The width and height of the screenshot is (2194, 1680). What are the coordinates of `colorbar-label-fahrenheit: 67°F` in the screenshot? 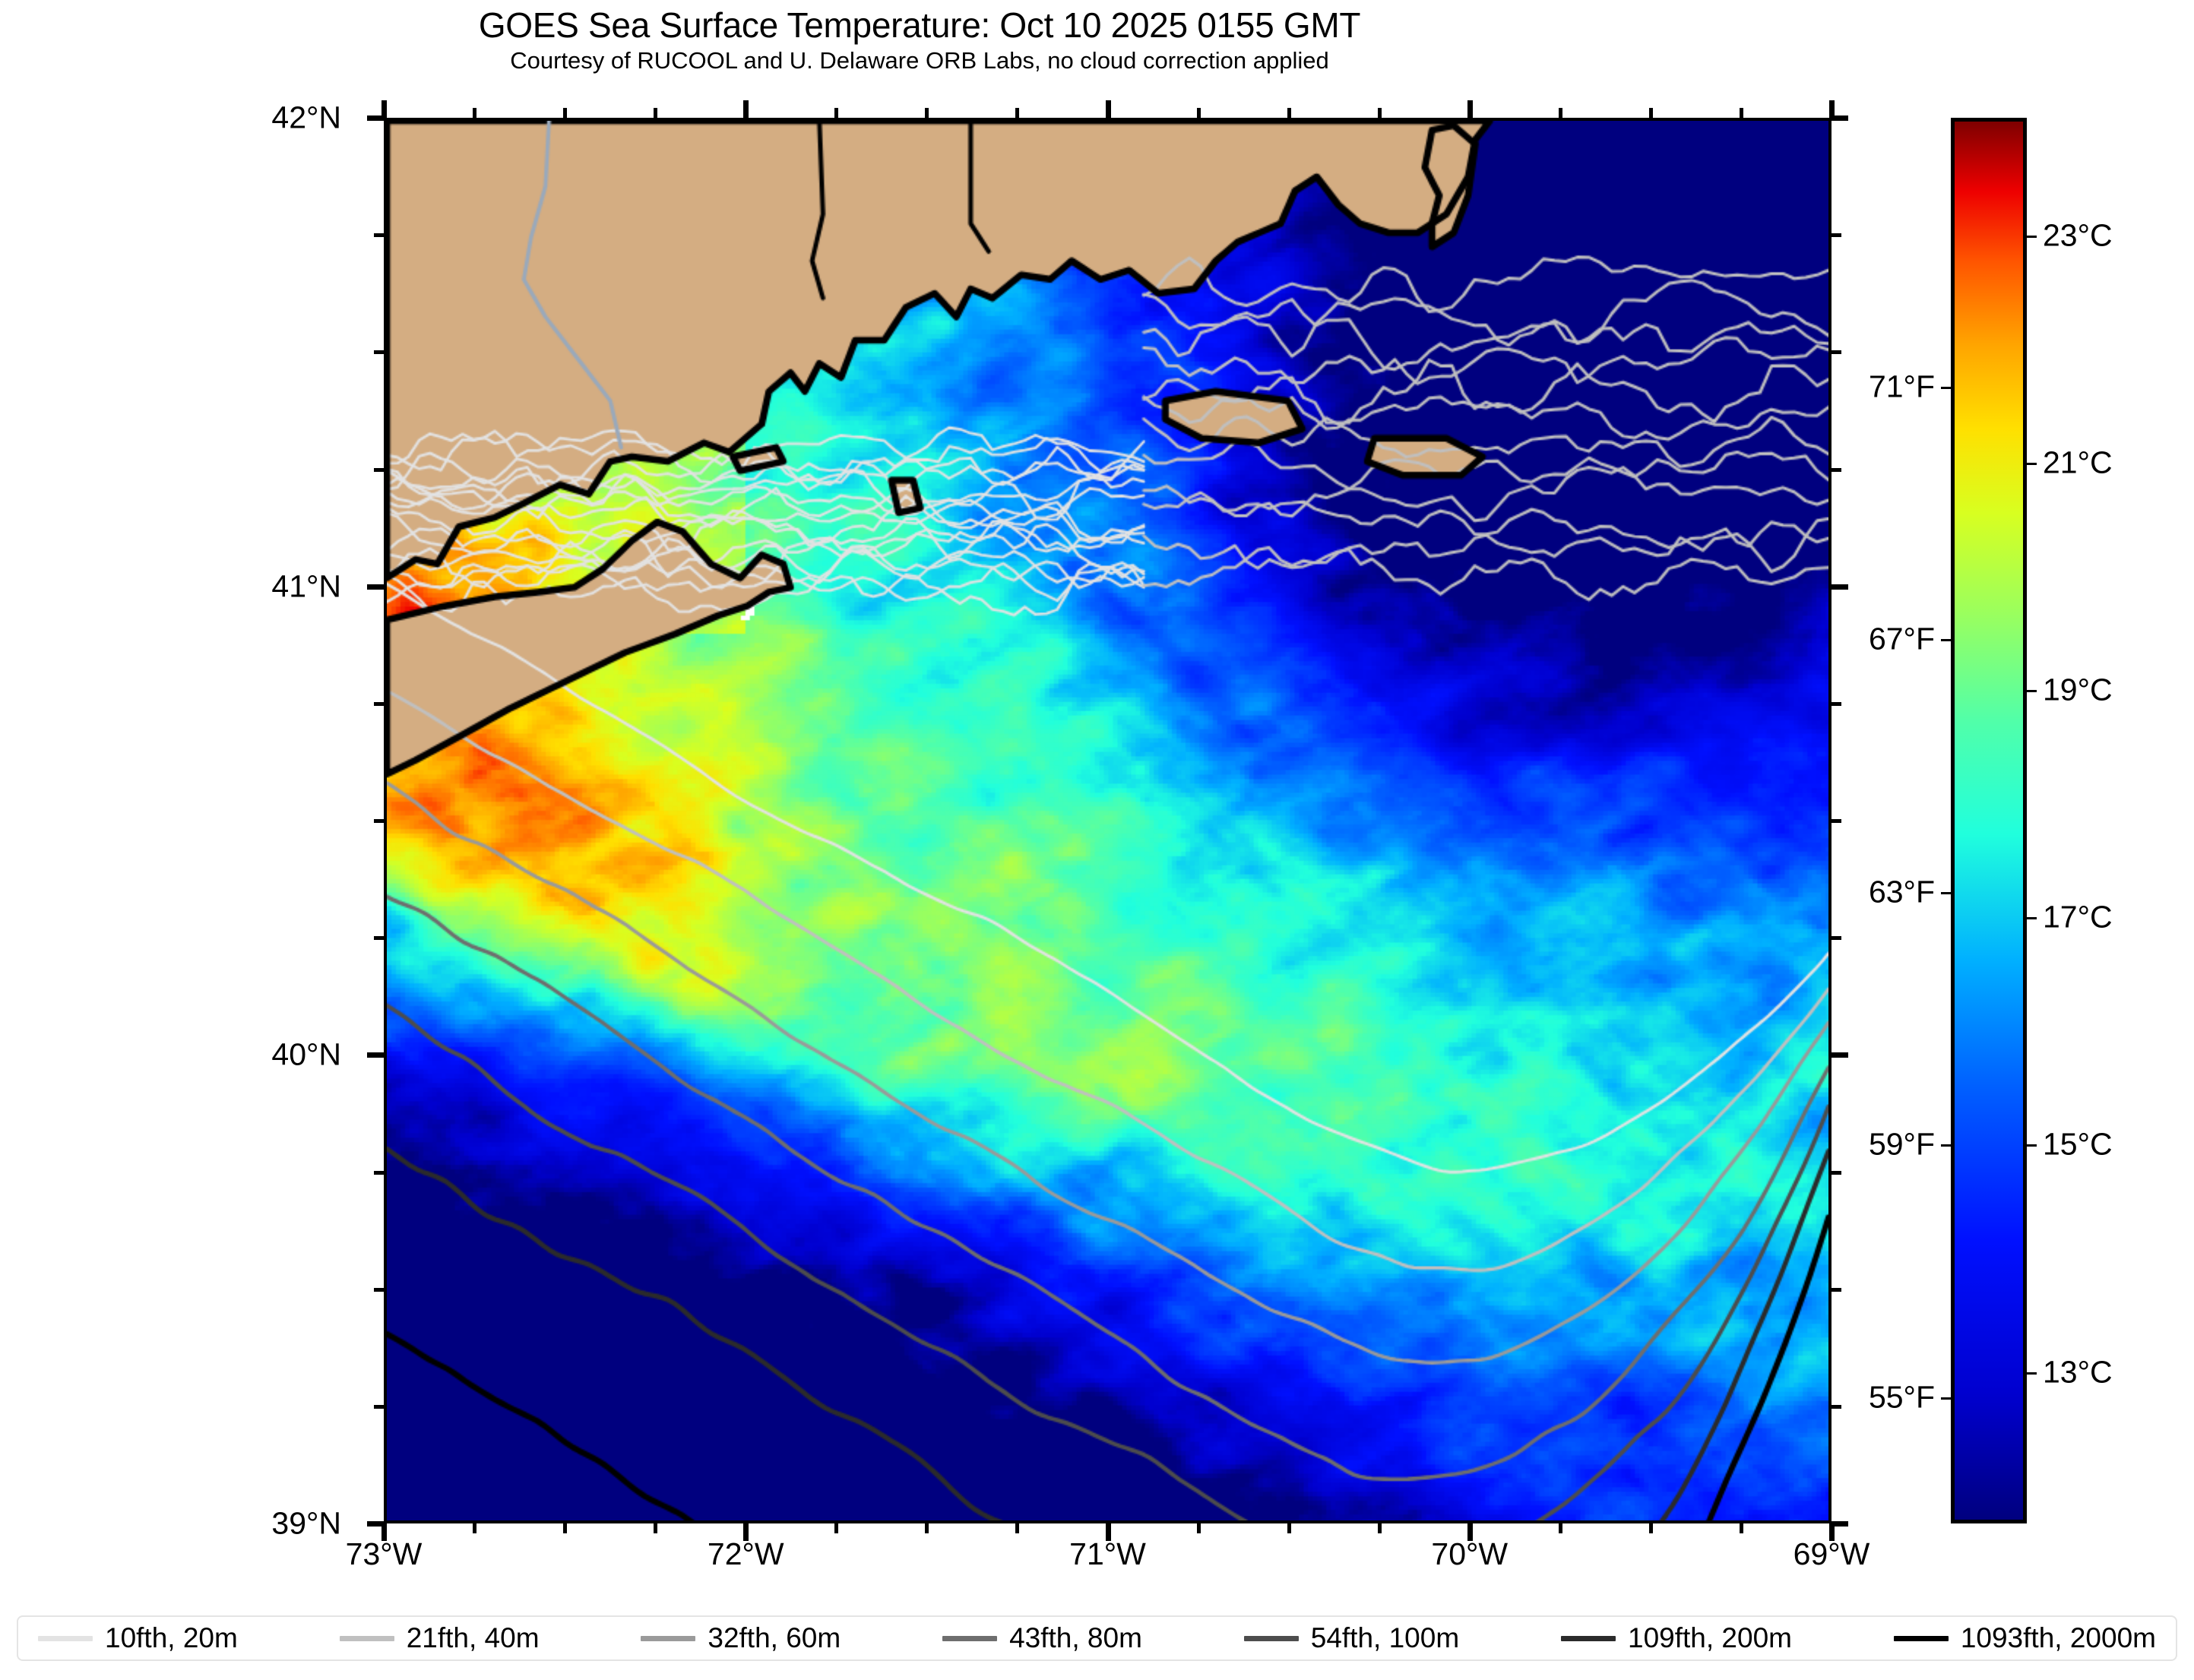 It's located at (1901, 638).